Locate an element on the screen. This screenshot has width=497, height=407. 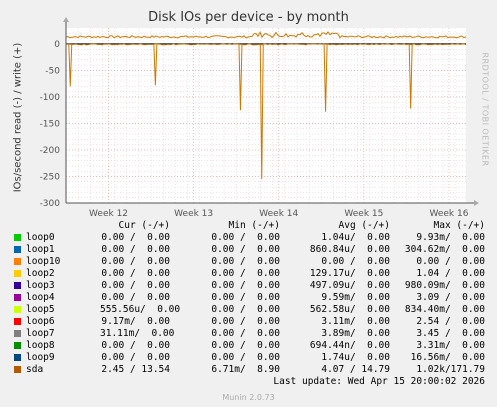
legend-avg: 562.58u/ 0.00 is located at coordinates (349, 309).